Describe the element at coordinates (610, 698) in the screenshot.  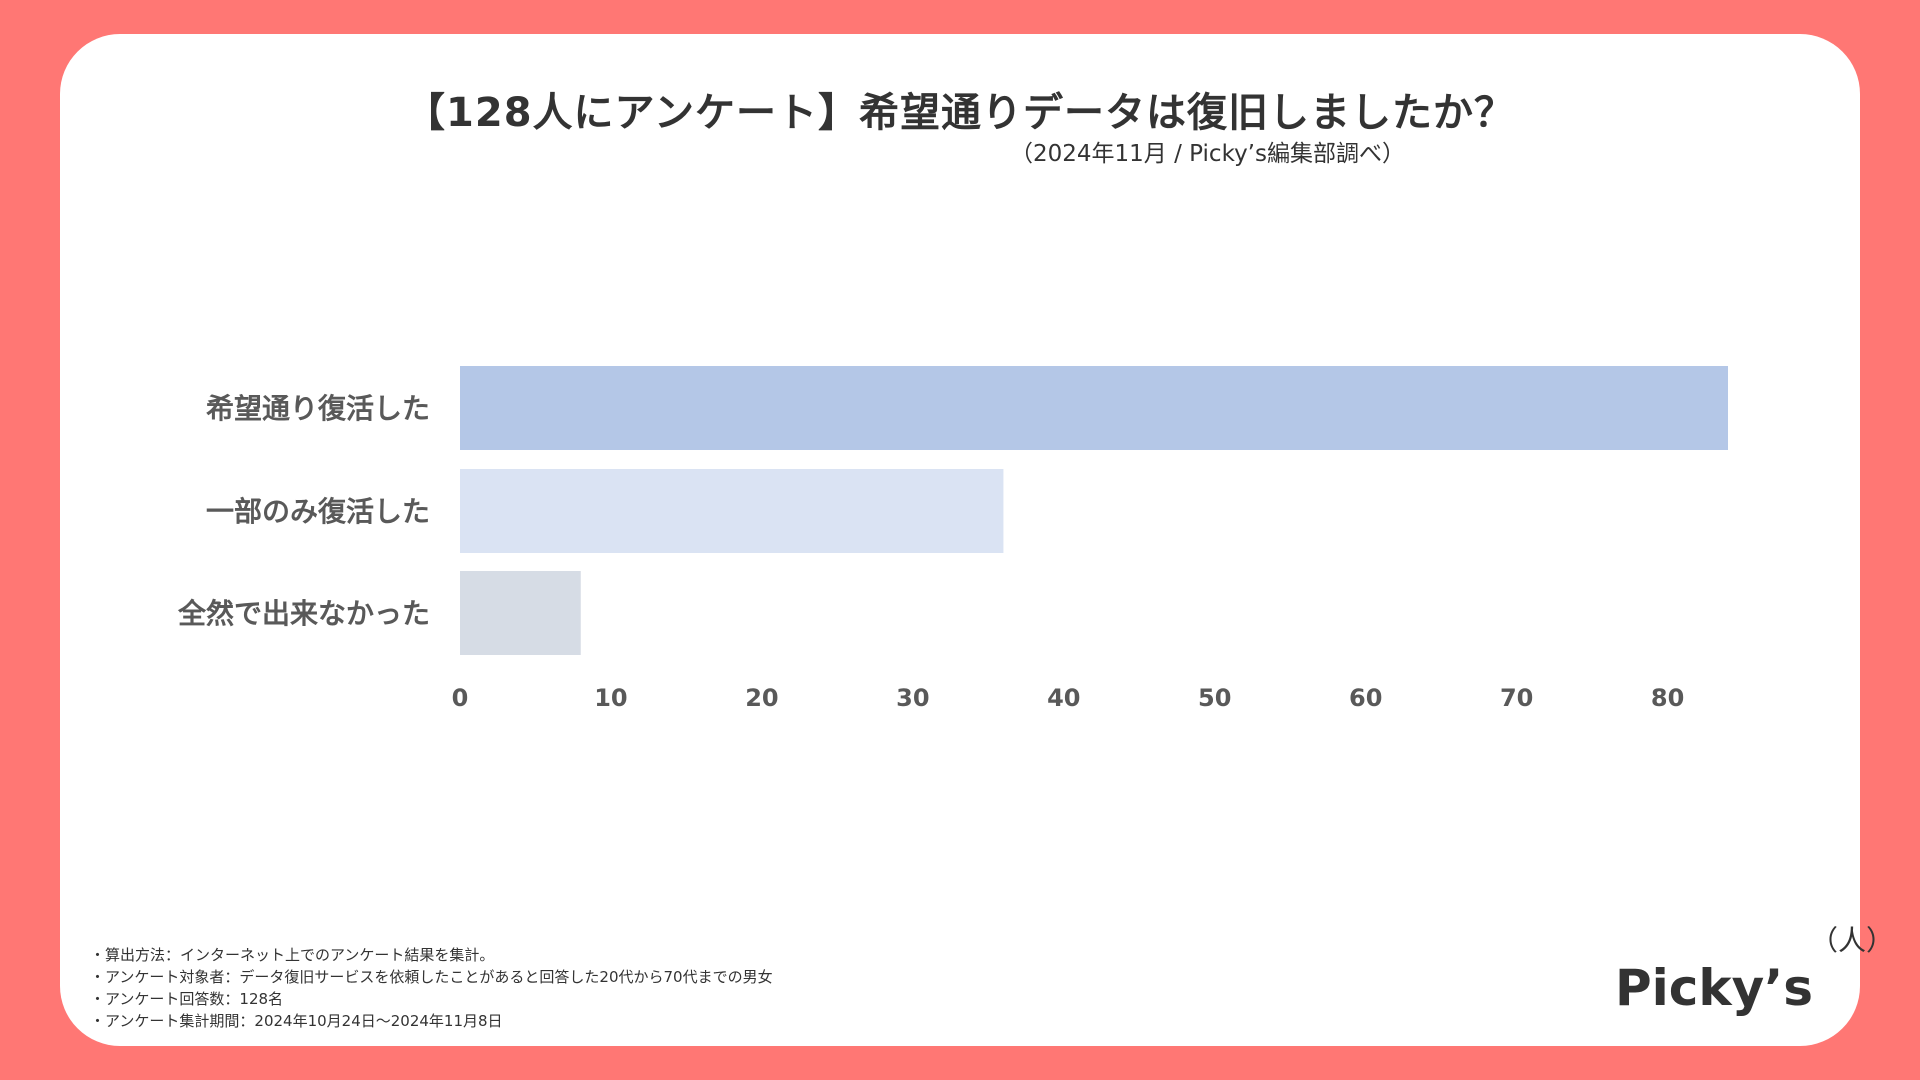
I see `x-tick-label: 10` at that location.